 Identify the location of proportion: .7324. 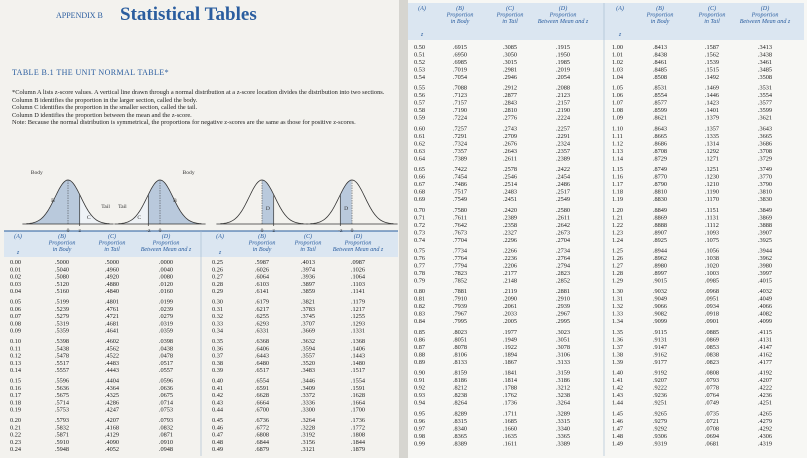
(460, 143).